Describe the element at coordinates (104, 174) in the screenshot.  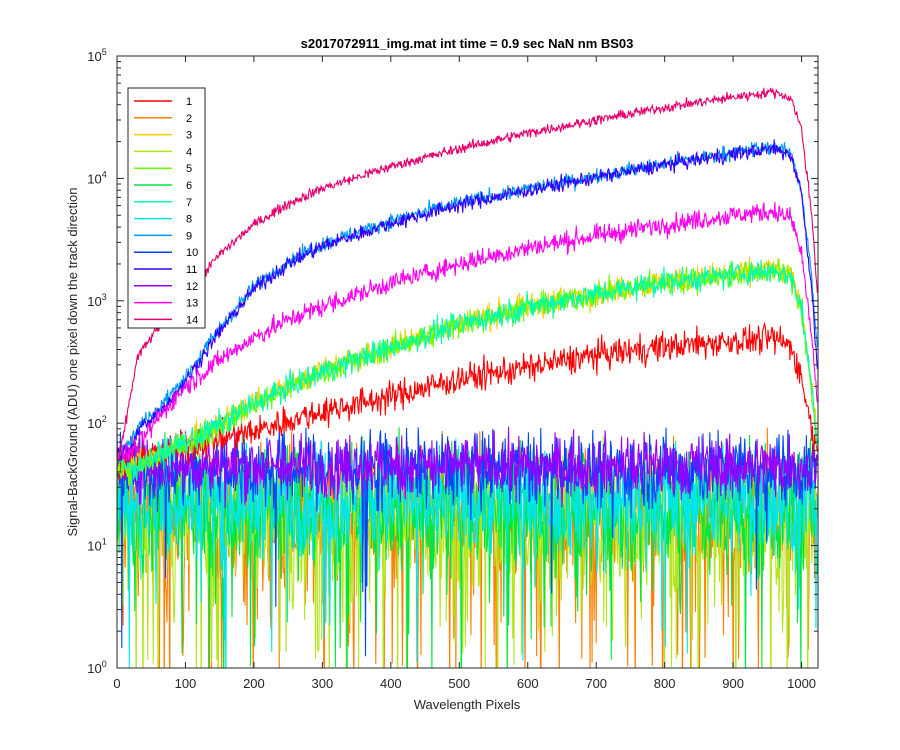
I see `y-tick-exponent: 4` at that location.